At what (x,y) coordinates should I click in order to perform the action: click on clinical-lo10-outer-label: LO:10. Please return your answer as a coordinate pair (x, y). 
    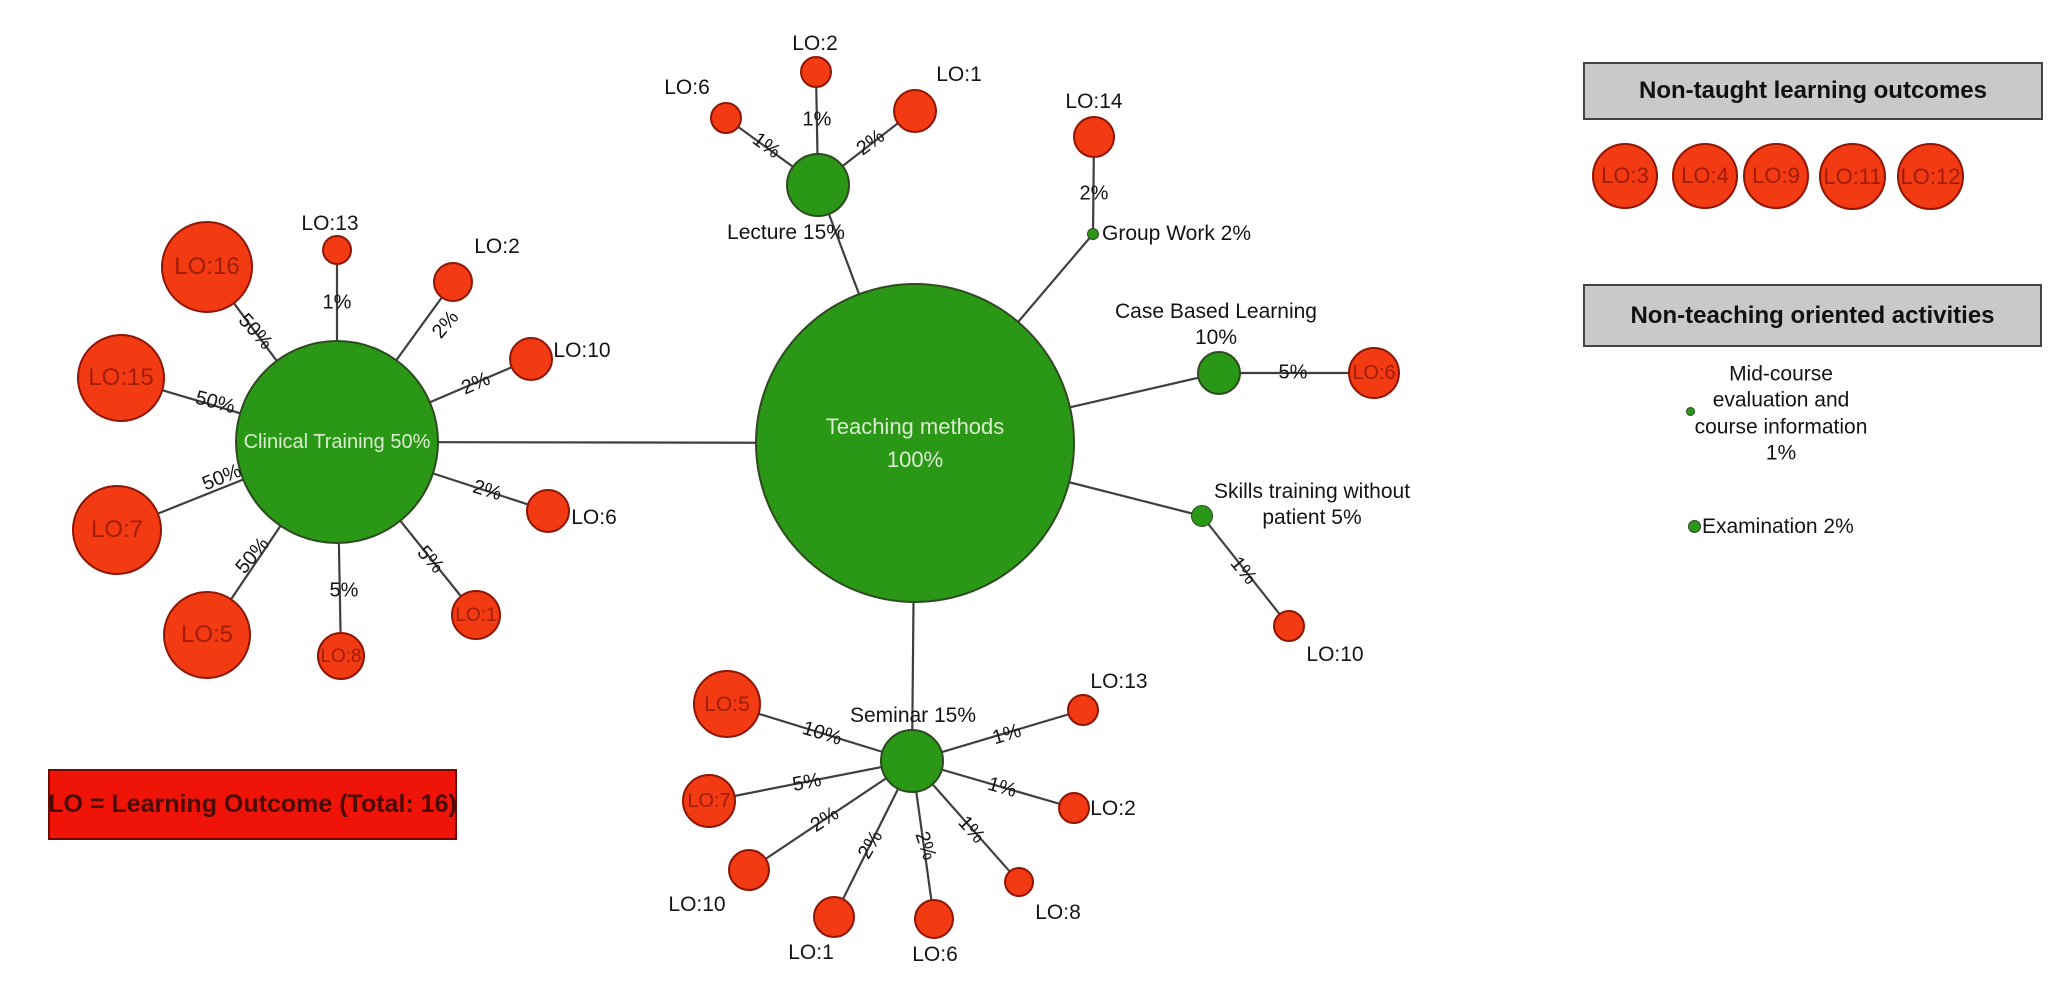
    Looking at the image, I should click on (582, 350).